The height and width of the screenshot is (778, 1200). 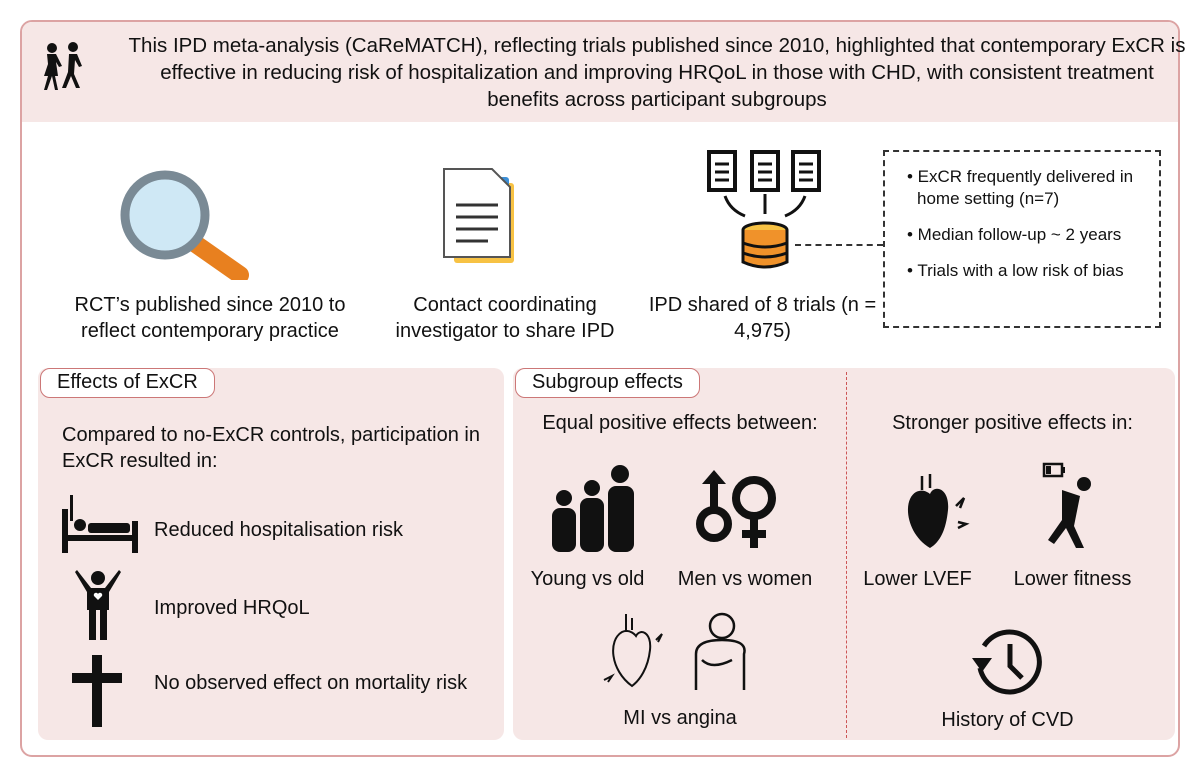 What do you see at coordinates (100, 524) in the screenshot?
I see `hospital-bed-icon` at bounding box center [100, 524].